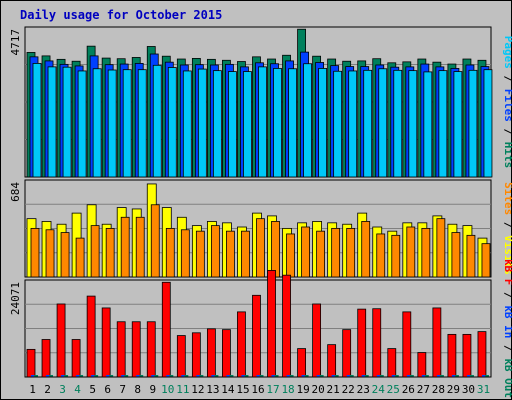  What do you see at coordinates (228, 389) in the screenshot?
I see `day-label-14: 14` at bounding box center [228, 389].